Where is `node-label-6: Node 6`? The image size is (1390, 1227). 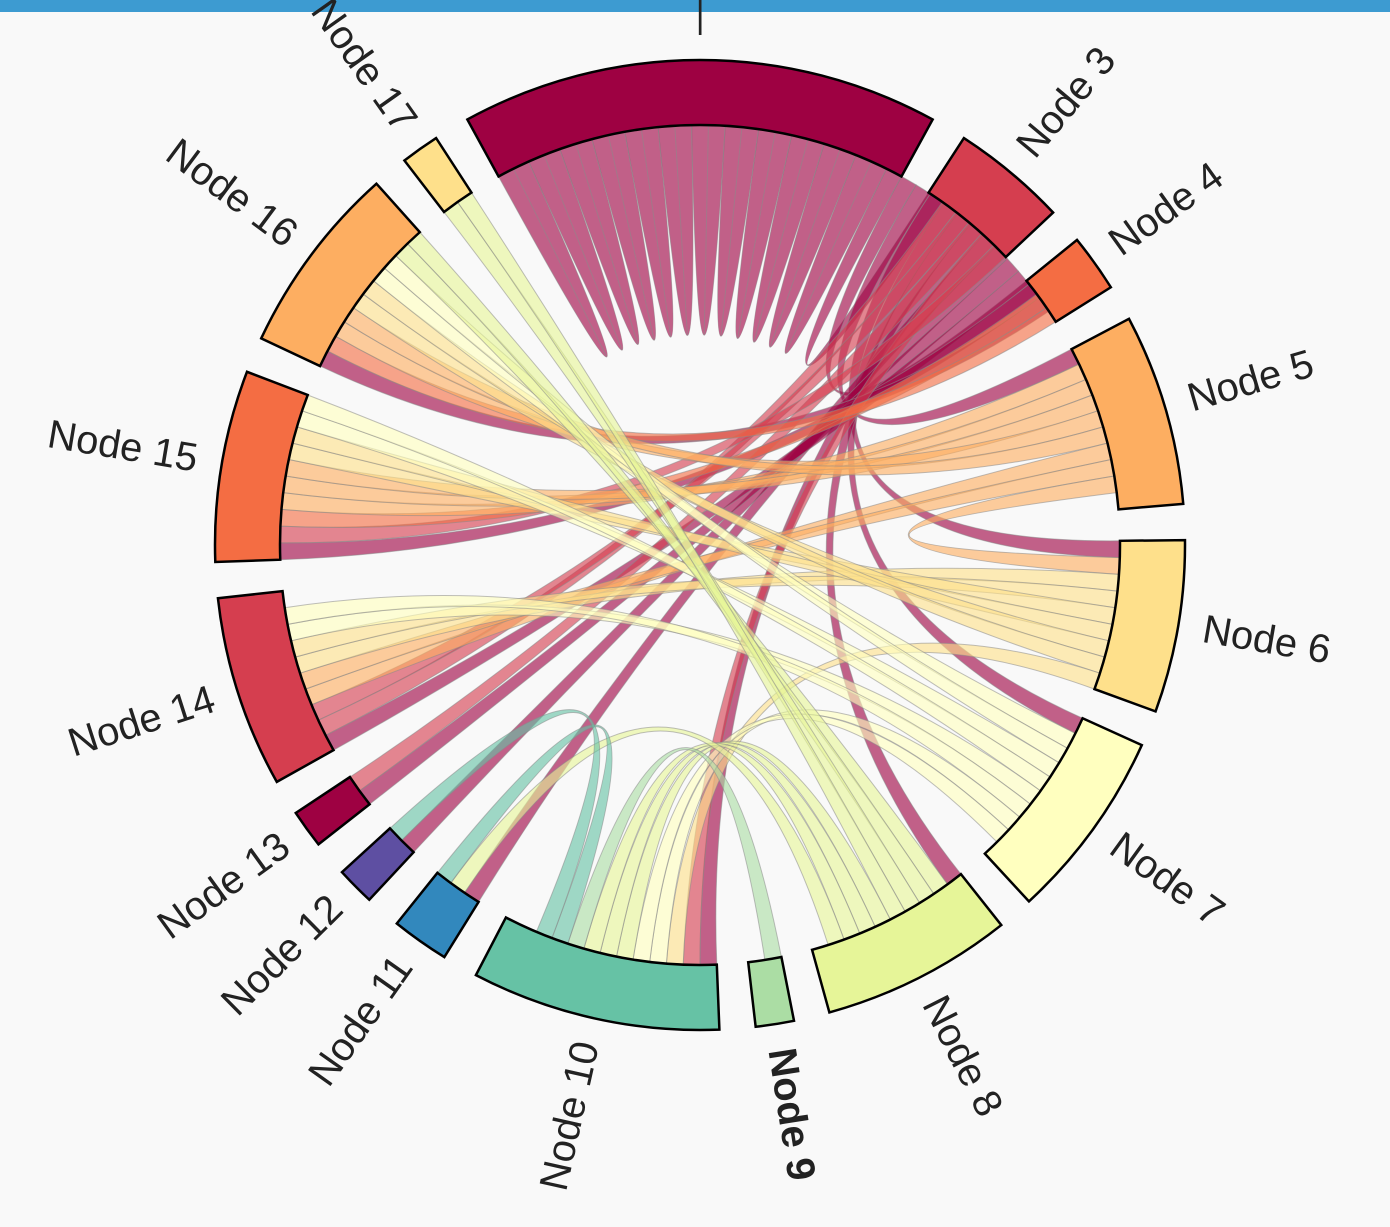
node-label-6: Node 6 is located at coordinates (1266, 639).